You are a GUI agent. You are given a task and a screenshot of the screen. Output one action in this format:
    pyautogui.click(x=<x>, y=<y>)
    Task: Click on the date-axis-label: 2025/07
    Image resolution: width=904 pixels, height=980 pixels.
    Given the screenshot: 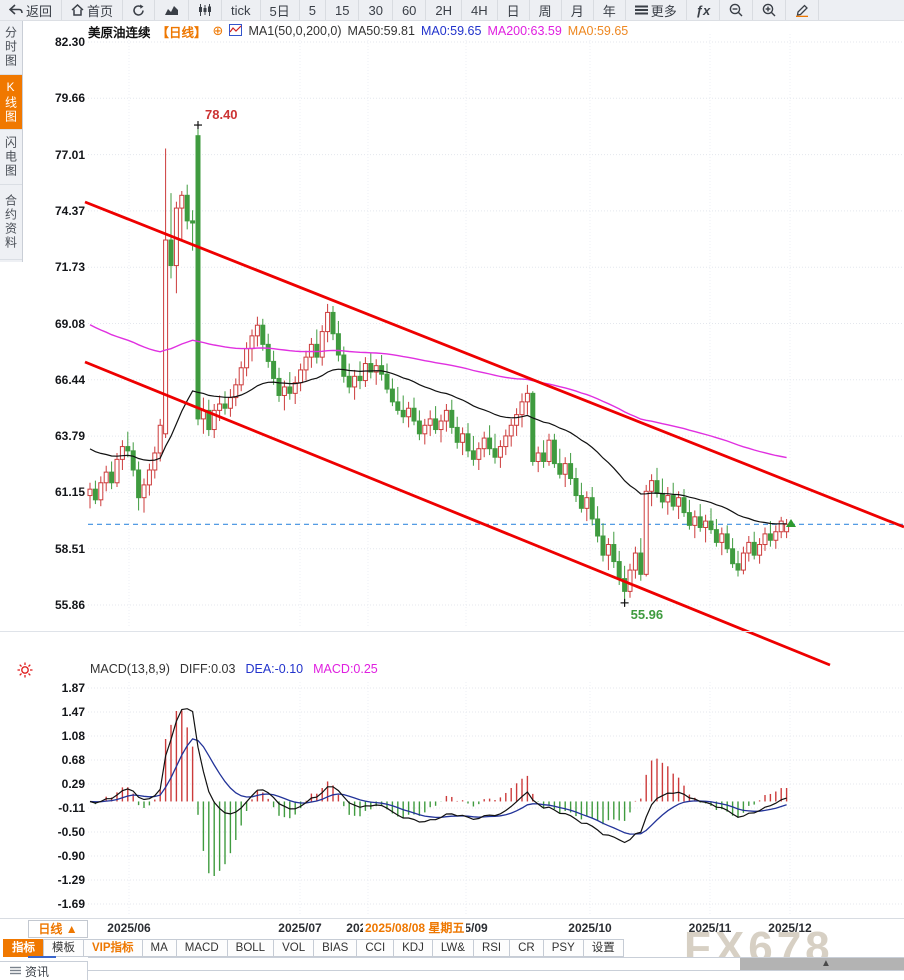 What is the action you would take?
    pyautogui.click(x=300, y=928)
    